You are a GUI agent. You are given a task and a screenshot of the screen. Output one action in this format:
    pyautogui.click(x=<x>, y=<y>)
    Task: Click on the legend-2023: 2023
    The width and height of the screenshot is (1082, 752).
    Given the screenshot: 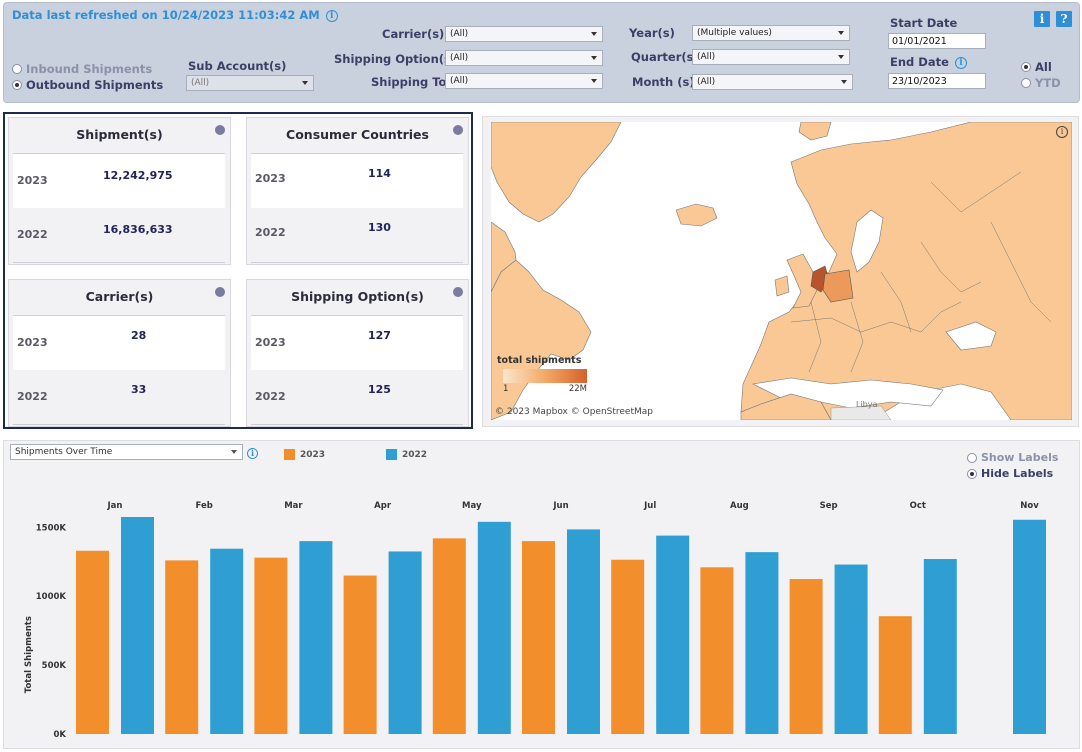 What is the action you would take?
    pyautogui.click(x=304, y=454)
    